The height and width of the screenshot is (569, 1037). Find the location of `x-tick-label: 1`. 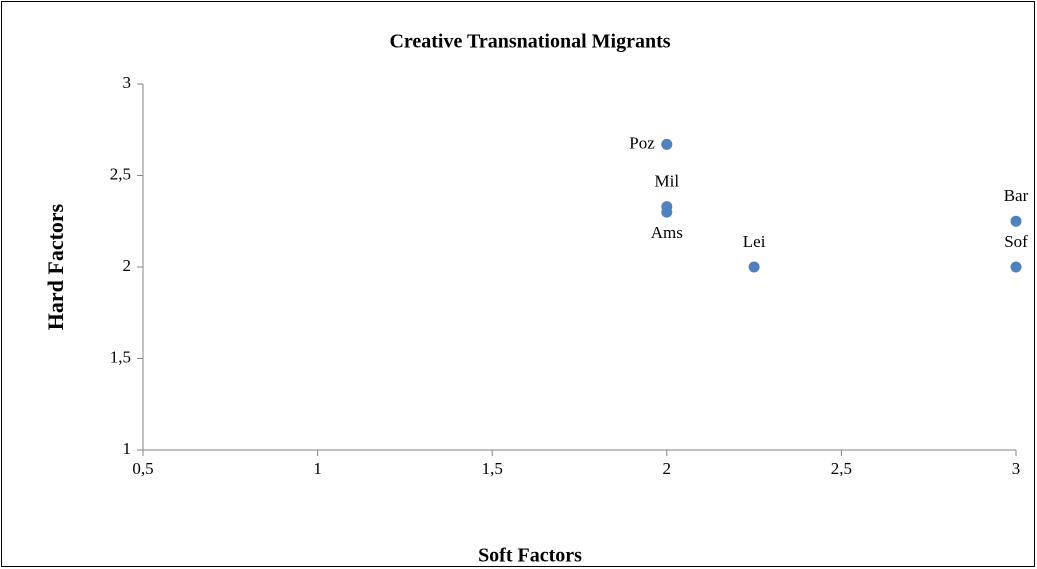

x-tick-label: 1 is located at coordinates (317, 468).